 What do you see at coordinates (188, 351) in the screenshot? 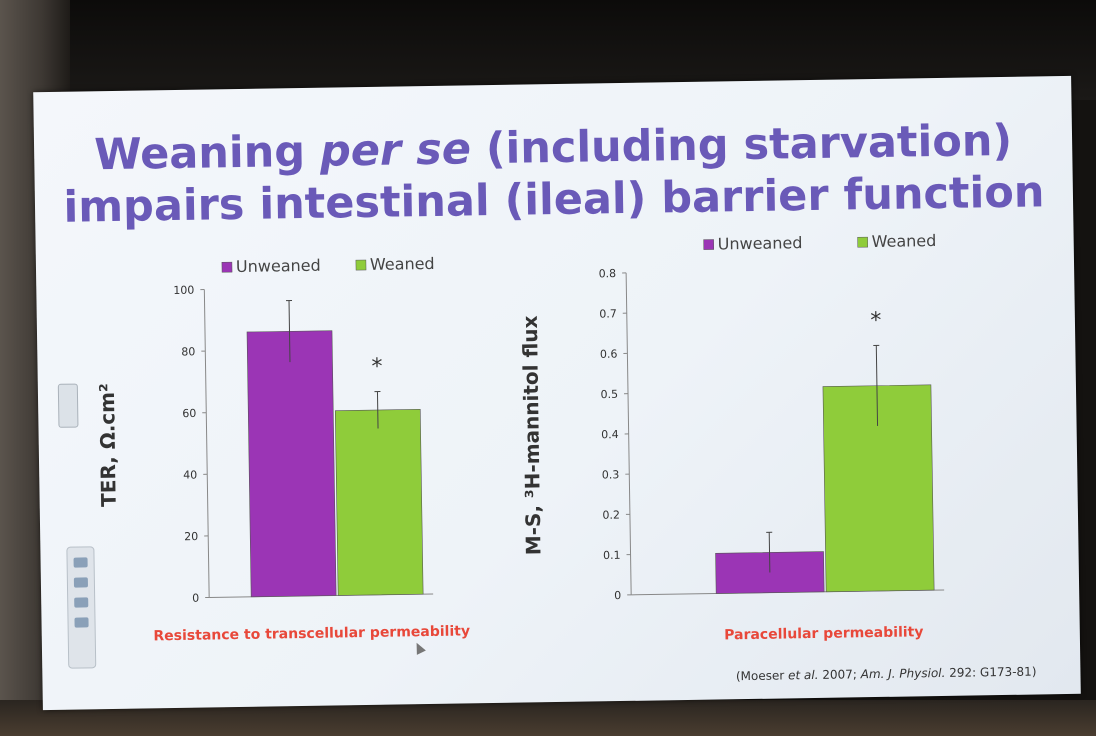
I see `y-tick-label: 80` at bounding box center [188, 351].